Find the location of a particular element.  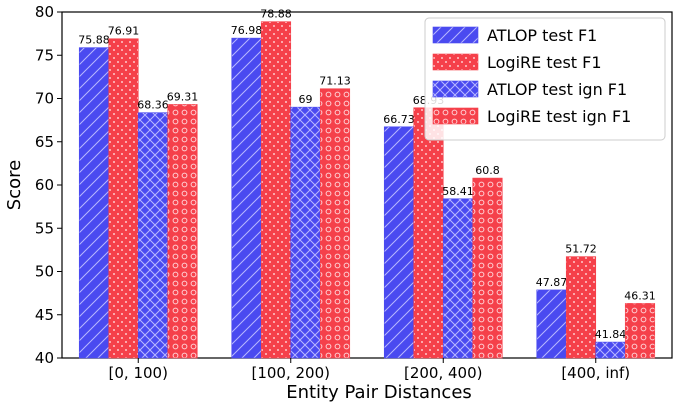

y-tick-label: 50 is located at coordinates (44, 272).